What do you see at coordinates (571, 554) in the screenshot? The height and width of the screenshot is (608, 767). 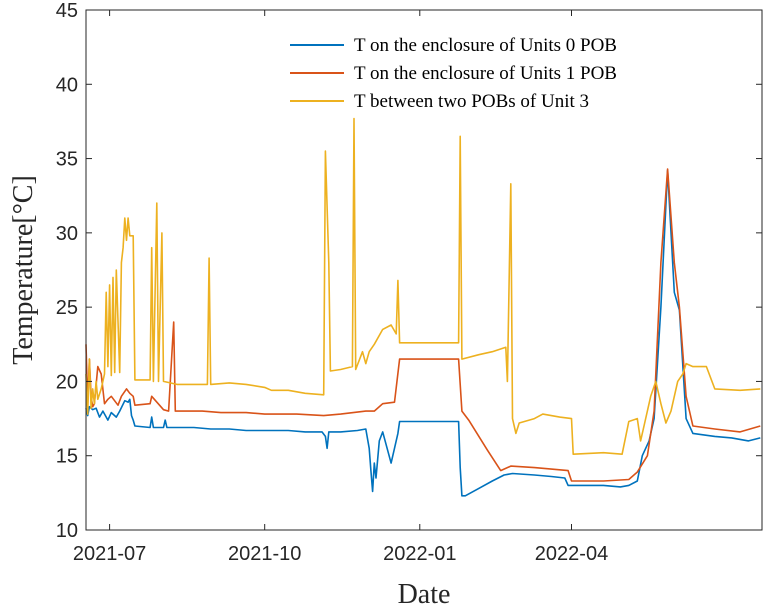 I see `x-tick-label: 2022-04` at bounding box center [571, 554].